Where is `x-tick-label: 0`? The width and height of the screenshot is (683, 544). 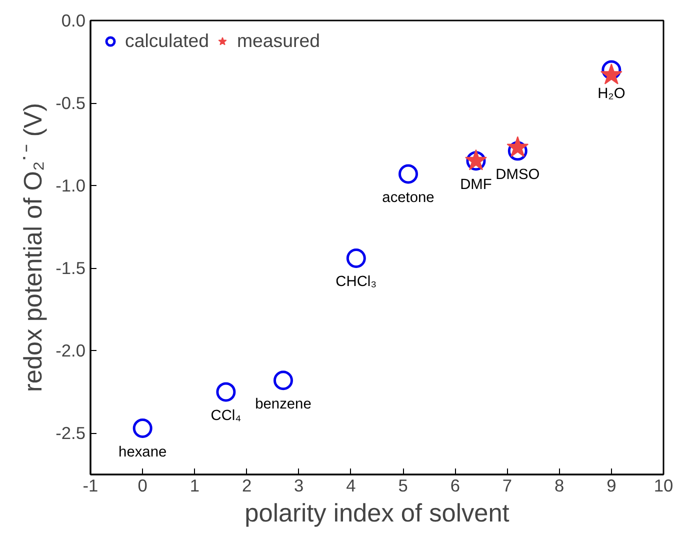 x-tick-label: 0 is located at coordinates (143, 486).